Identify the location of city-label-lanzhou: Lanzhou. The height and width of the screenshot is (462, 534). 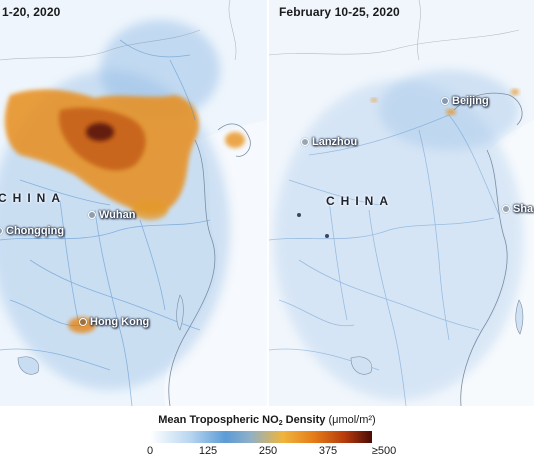
(335, 142).